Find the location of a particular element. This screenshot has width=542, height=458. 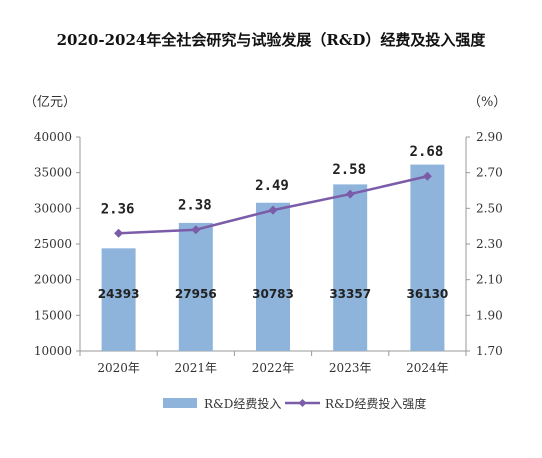

right-axis-unit: （%） is located at coordinates (487, 102).